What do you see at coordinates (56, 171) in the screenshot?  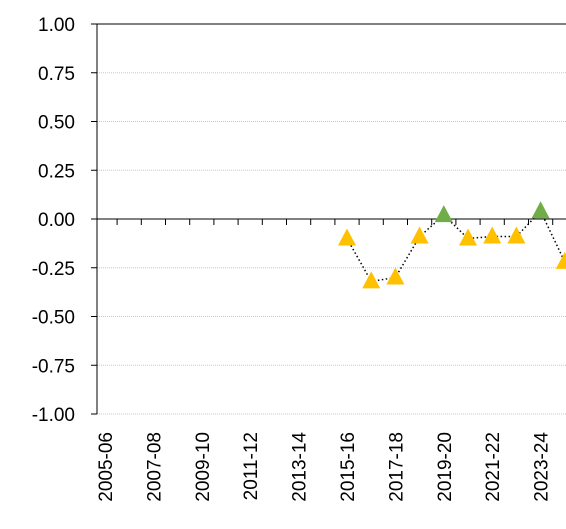 I see `y-tick-label: 0.25` at bounding box center [56, 171].